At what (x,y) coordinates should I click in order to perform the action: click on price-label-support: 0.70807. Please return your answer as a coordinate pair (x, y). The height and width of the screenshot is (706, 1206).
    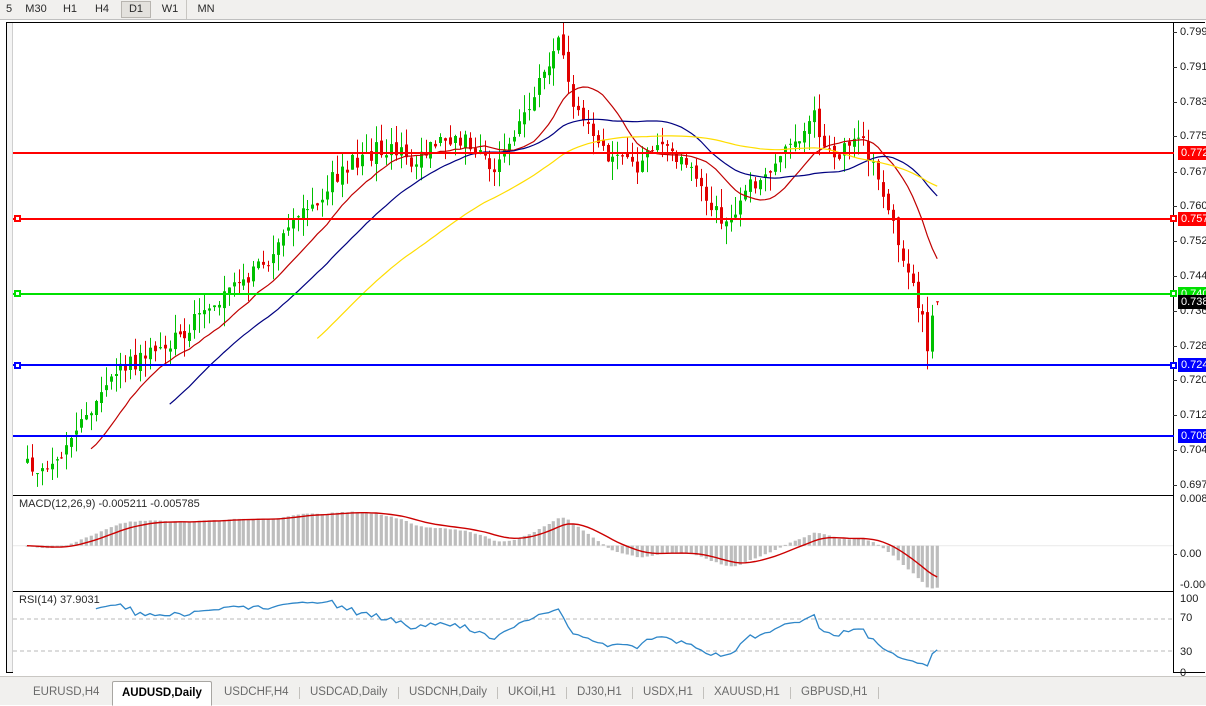
    Looking at the image, I should click on (1192, 435).